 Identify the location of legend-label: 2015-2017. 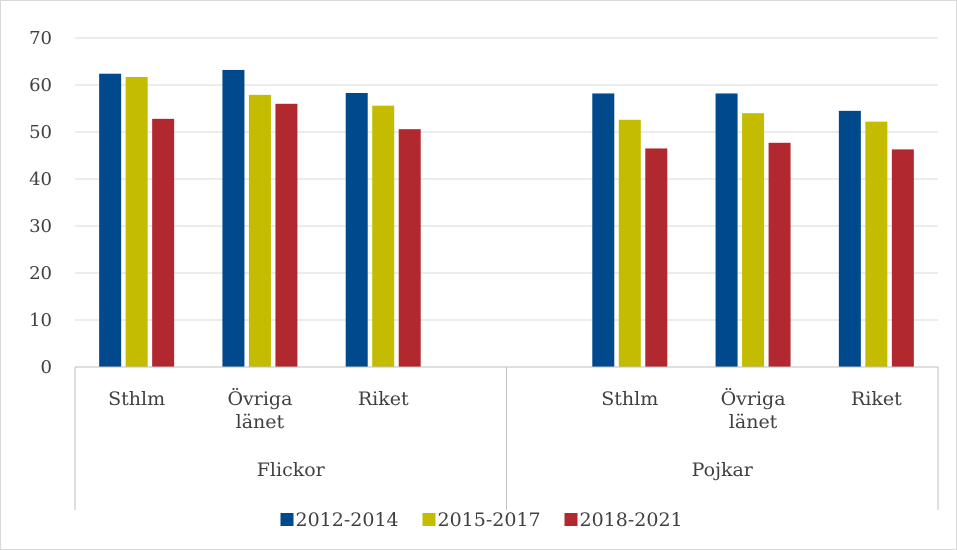
(489, 520).